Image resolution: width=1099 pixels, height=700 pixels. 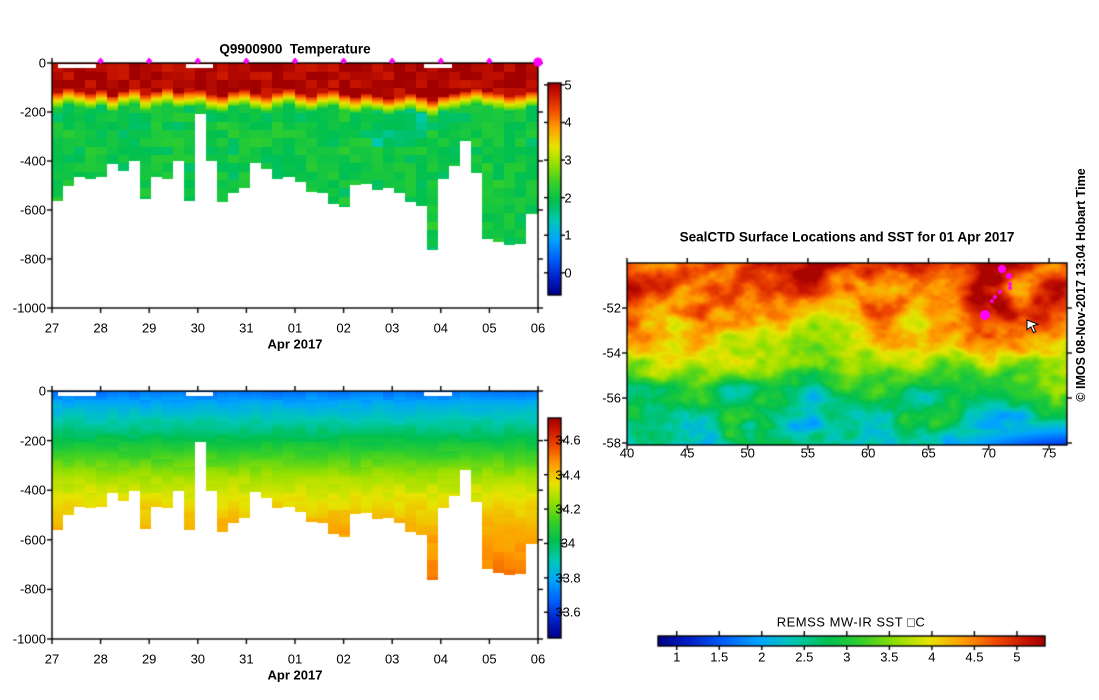 What do you see at coordinates (441, 328) in the screenshot?
I see `temp-x-tick-label: 04` at bounding box center [441, 328].